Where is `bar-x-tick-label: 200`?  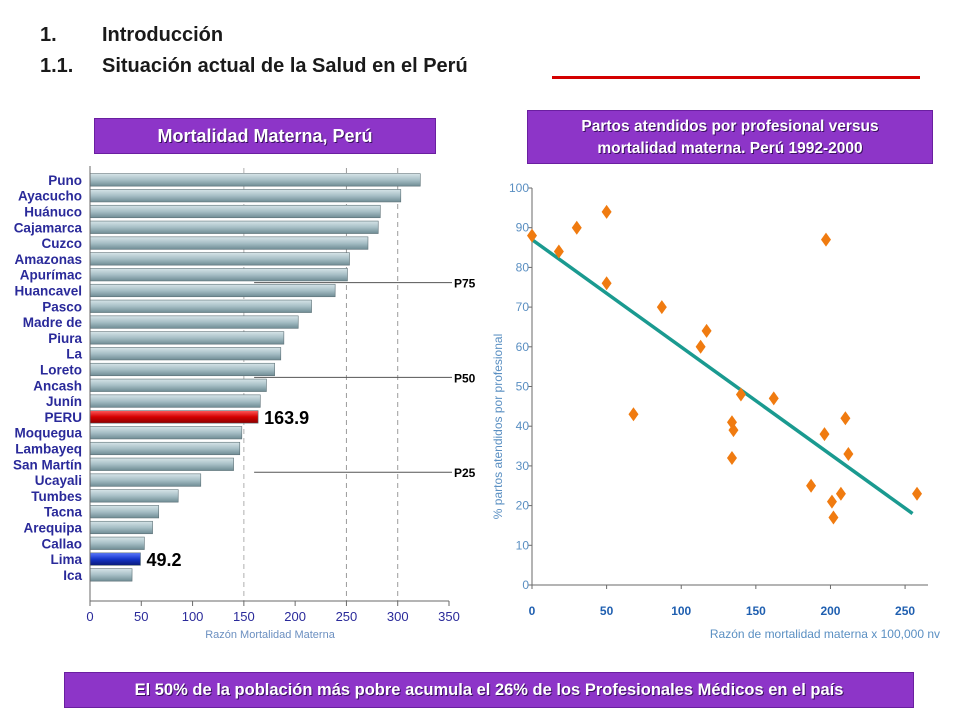 bar-x-tick-label: 200 is located at coordinates (295, 616).